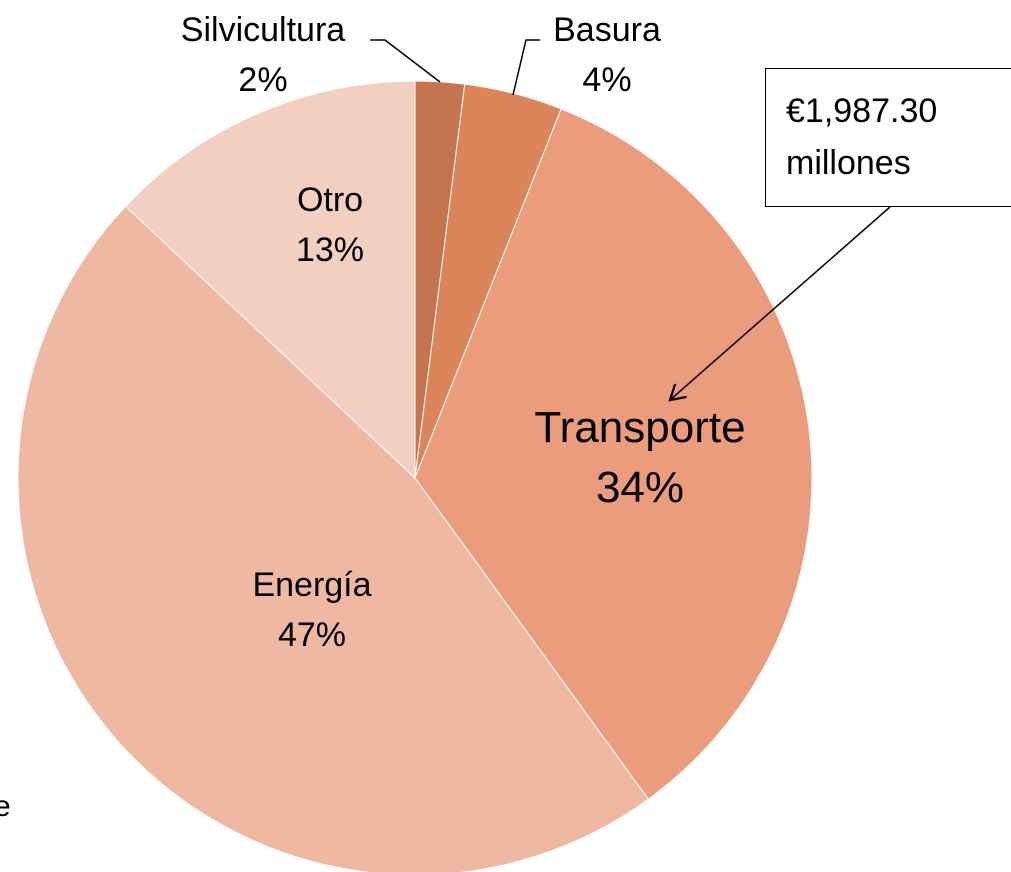 The height and width of the screenshot is (872, 1011). Describe the element at coordinates (263, 30) in the screenshot. I see `category-label: Silvicultura` at that location.